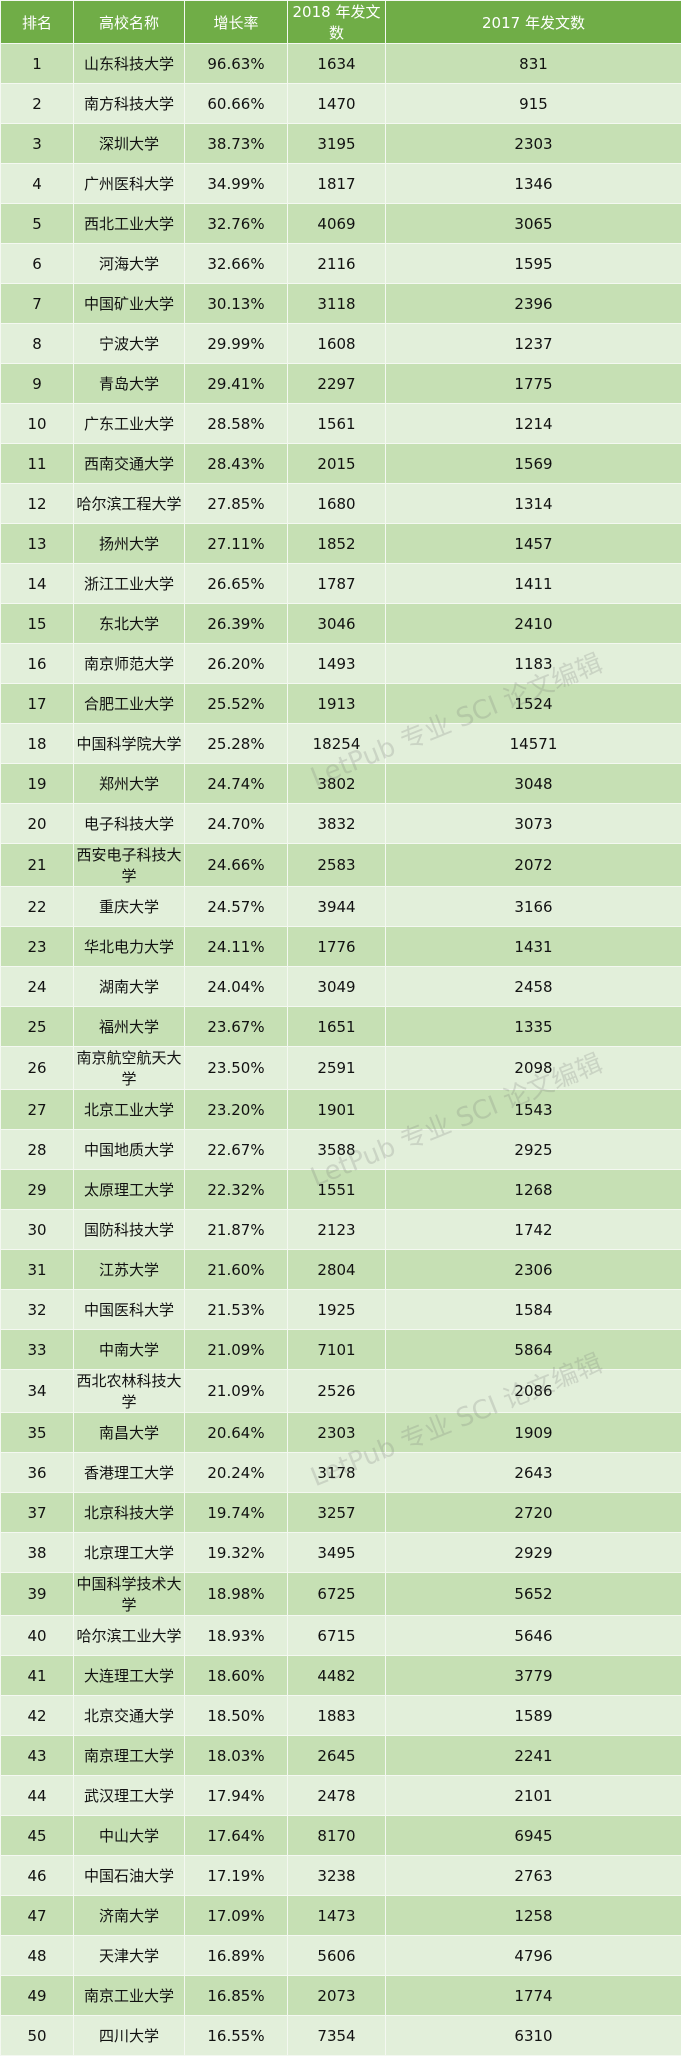 This screenshot has height=2056, width=681. I want to click on cell-university: 南昌大学, so click(129, 1433).